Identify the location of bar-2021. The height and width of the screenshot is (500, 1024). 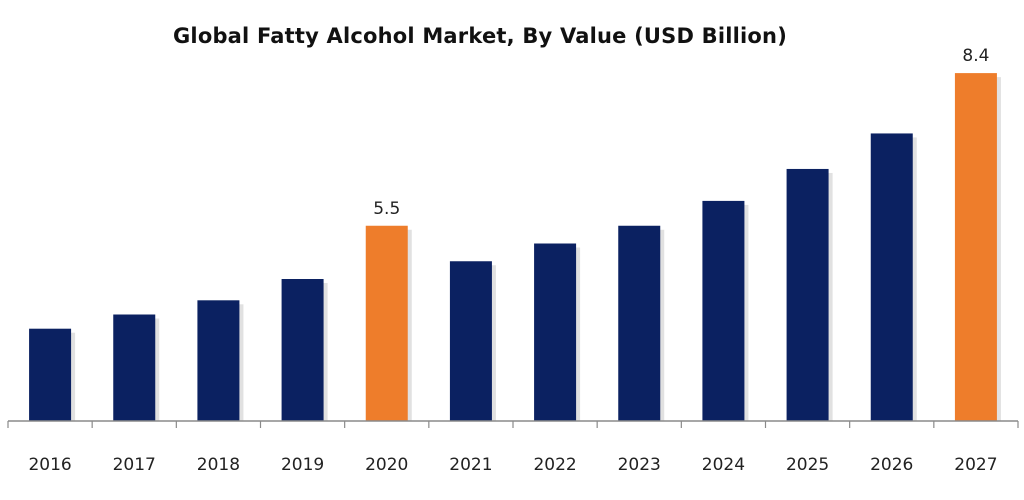
(470, 341).